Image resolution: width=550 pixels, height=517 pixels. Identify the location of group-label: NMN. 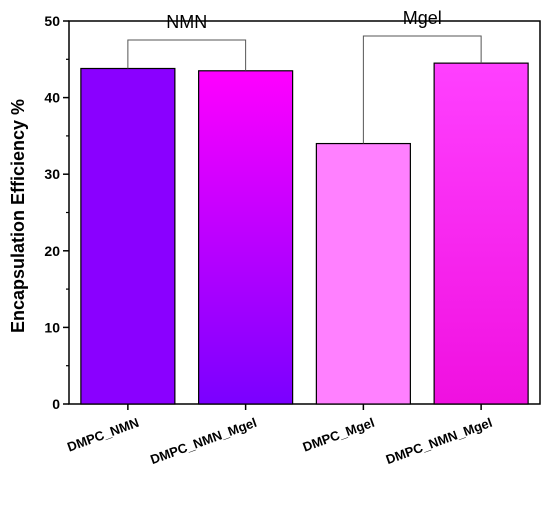
(186, 22).